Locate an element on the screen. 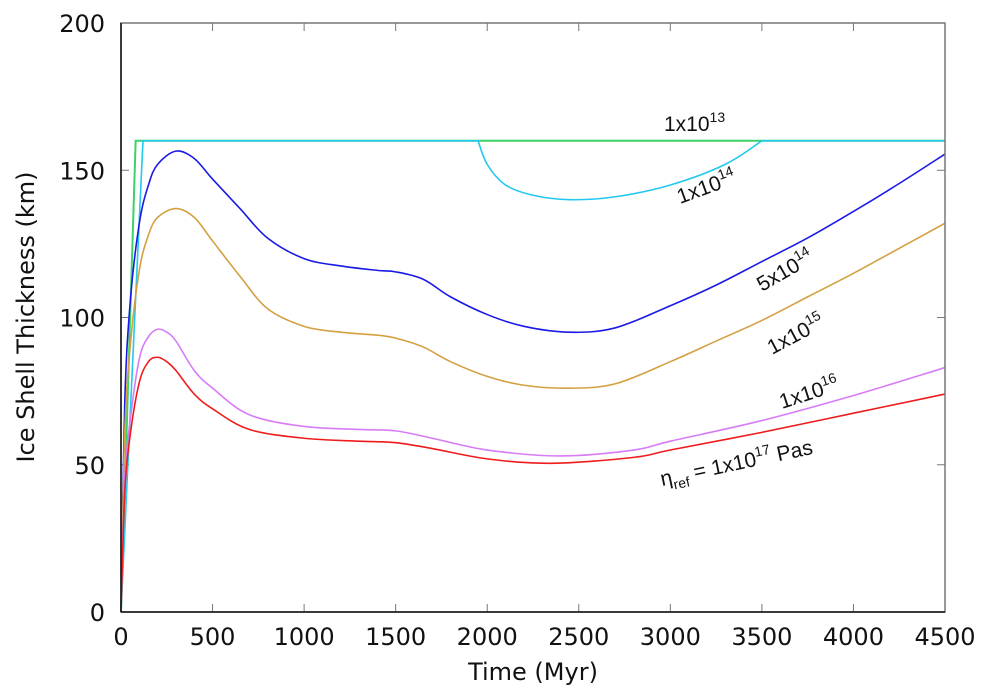 This screenshot has height=699, width=992. y-tick-labels: 0 50 100 150 200 is located at coordinates (82, 318).